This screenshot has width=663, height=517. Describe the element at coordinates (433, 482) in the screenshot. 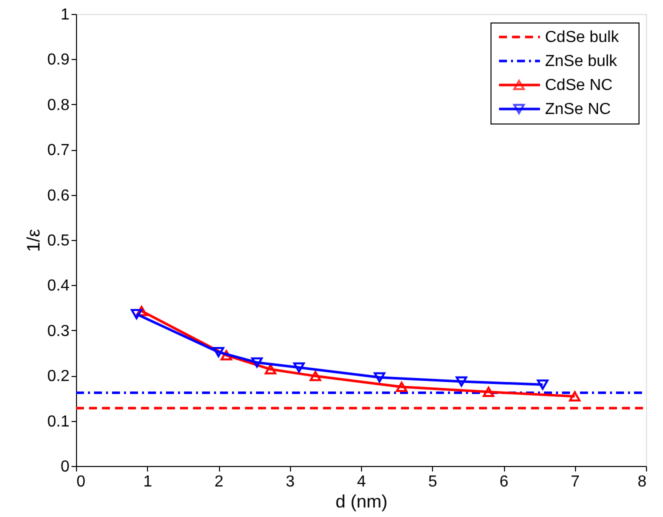

I see `x-tick-label: 5` at that location.